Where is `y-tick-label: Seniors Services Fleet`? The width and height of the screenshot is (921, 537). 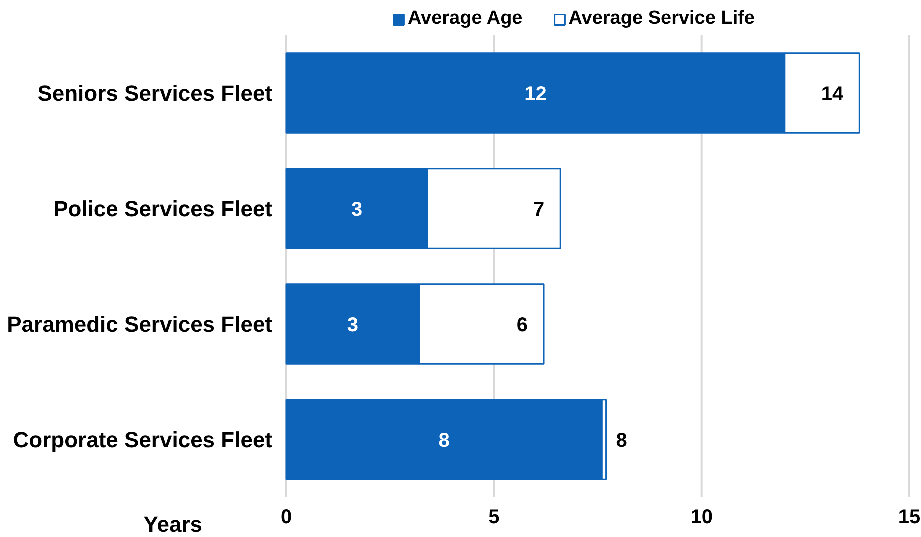 y-tick-label: Seniors Services Fleet is located at coordinates (156, 93).